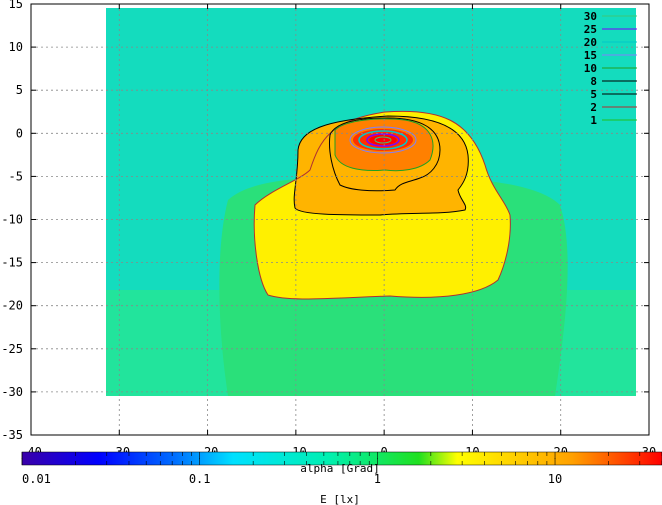  Describe the element at coordinates (590, 55) in the screenshot. I see `legend-label: 15` at that location.